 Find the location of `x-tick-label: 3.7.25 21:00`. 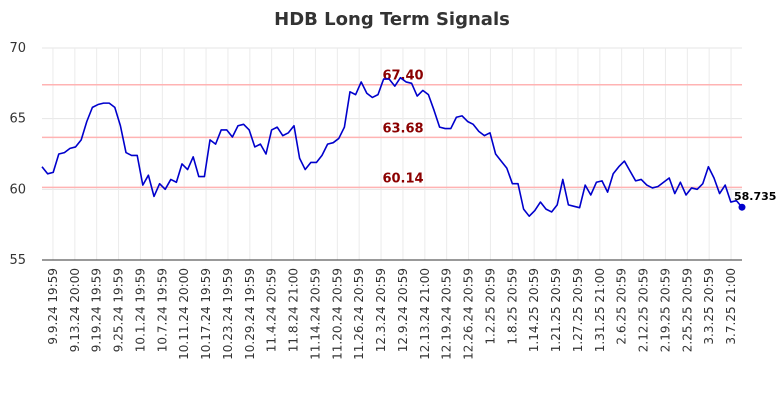

x-tick-label: 3.7.25 21:00 is located at coordinates (731, 306).